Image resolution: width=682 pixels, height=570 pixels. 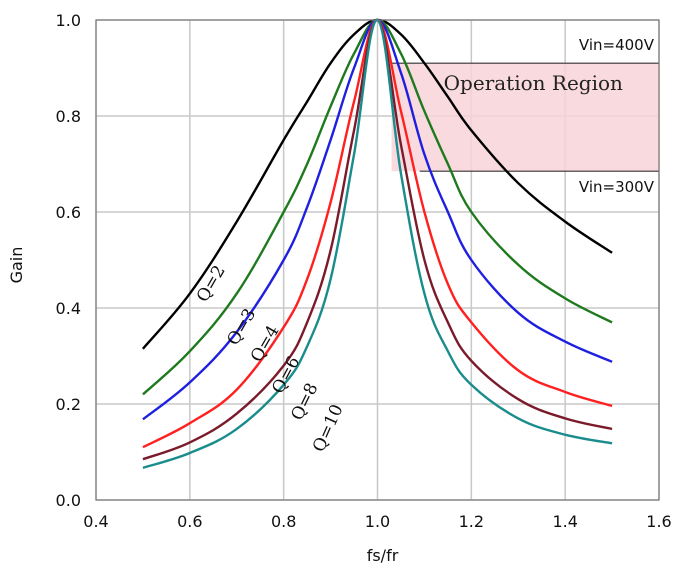 I want to click on y-tick-label: 0.6, so click(x=68, y=212).